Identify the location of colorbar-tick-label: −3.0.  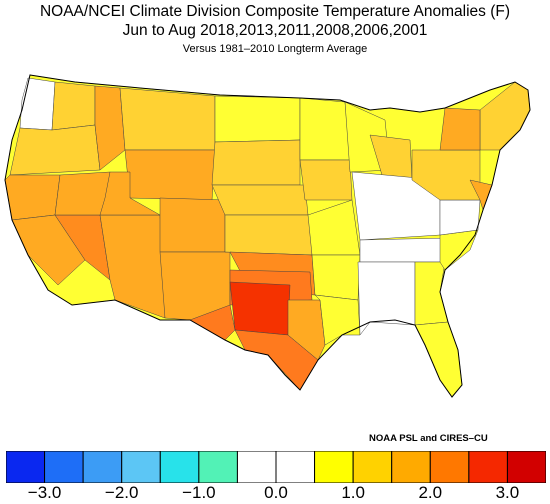
(44, 492).